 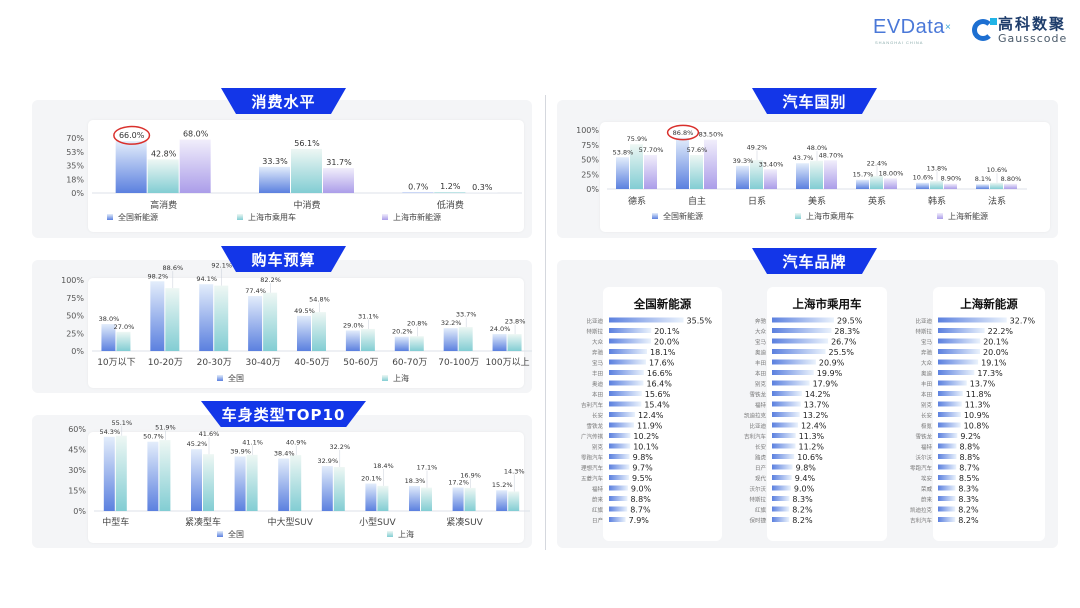 What do you see at coordinates (163, 205) in the screenshot?
I see `category-label: 高消费` at bounding box center [163, 205].